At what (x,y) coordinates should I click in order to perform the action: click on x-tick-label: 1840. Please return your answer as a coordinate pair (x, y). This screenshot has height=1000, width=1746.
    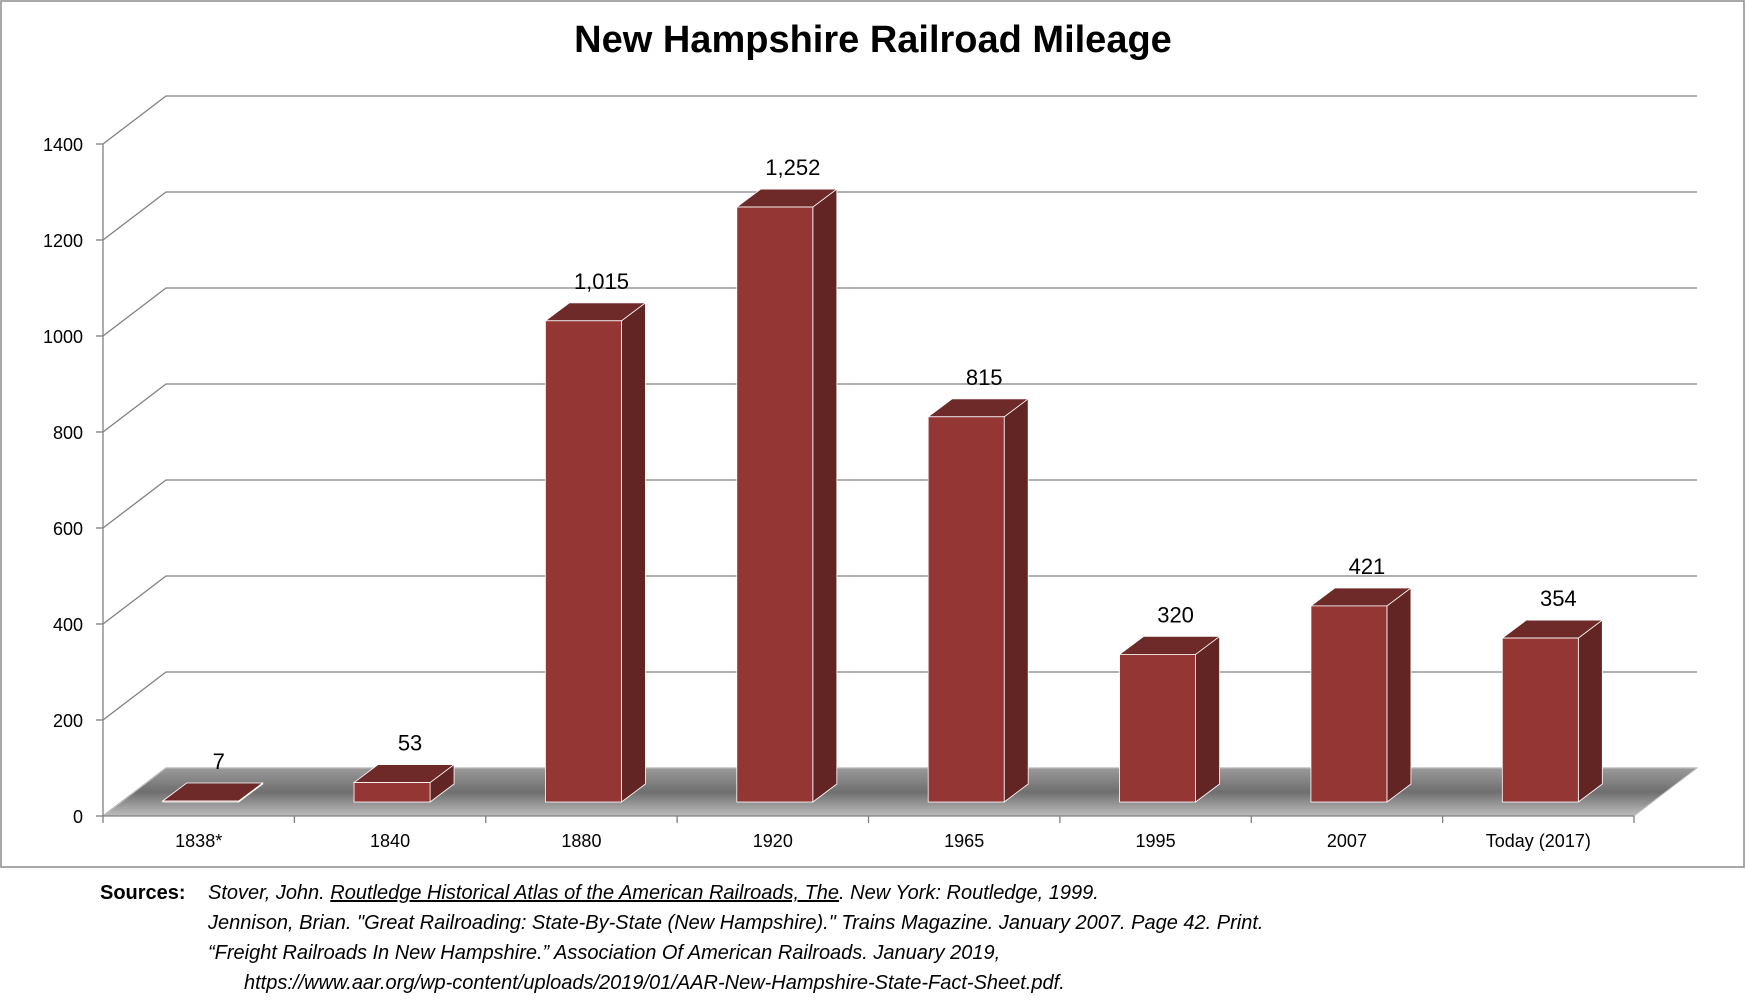
    Looking at the image, I should click on (390, 841).